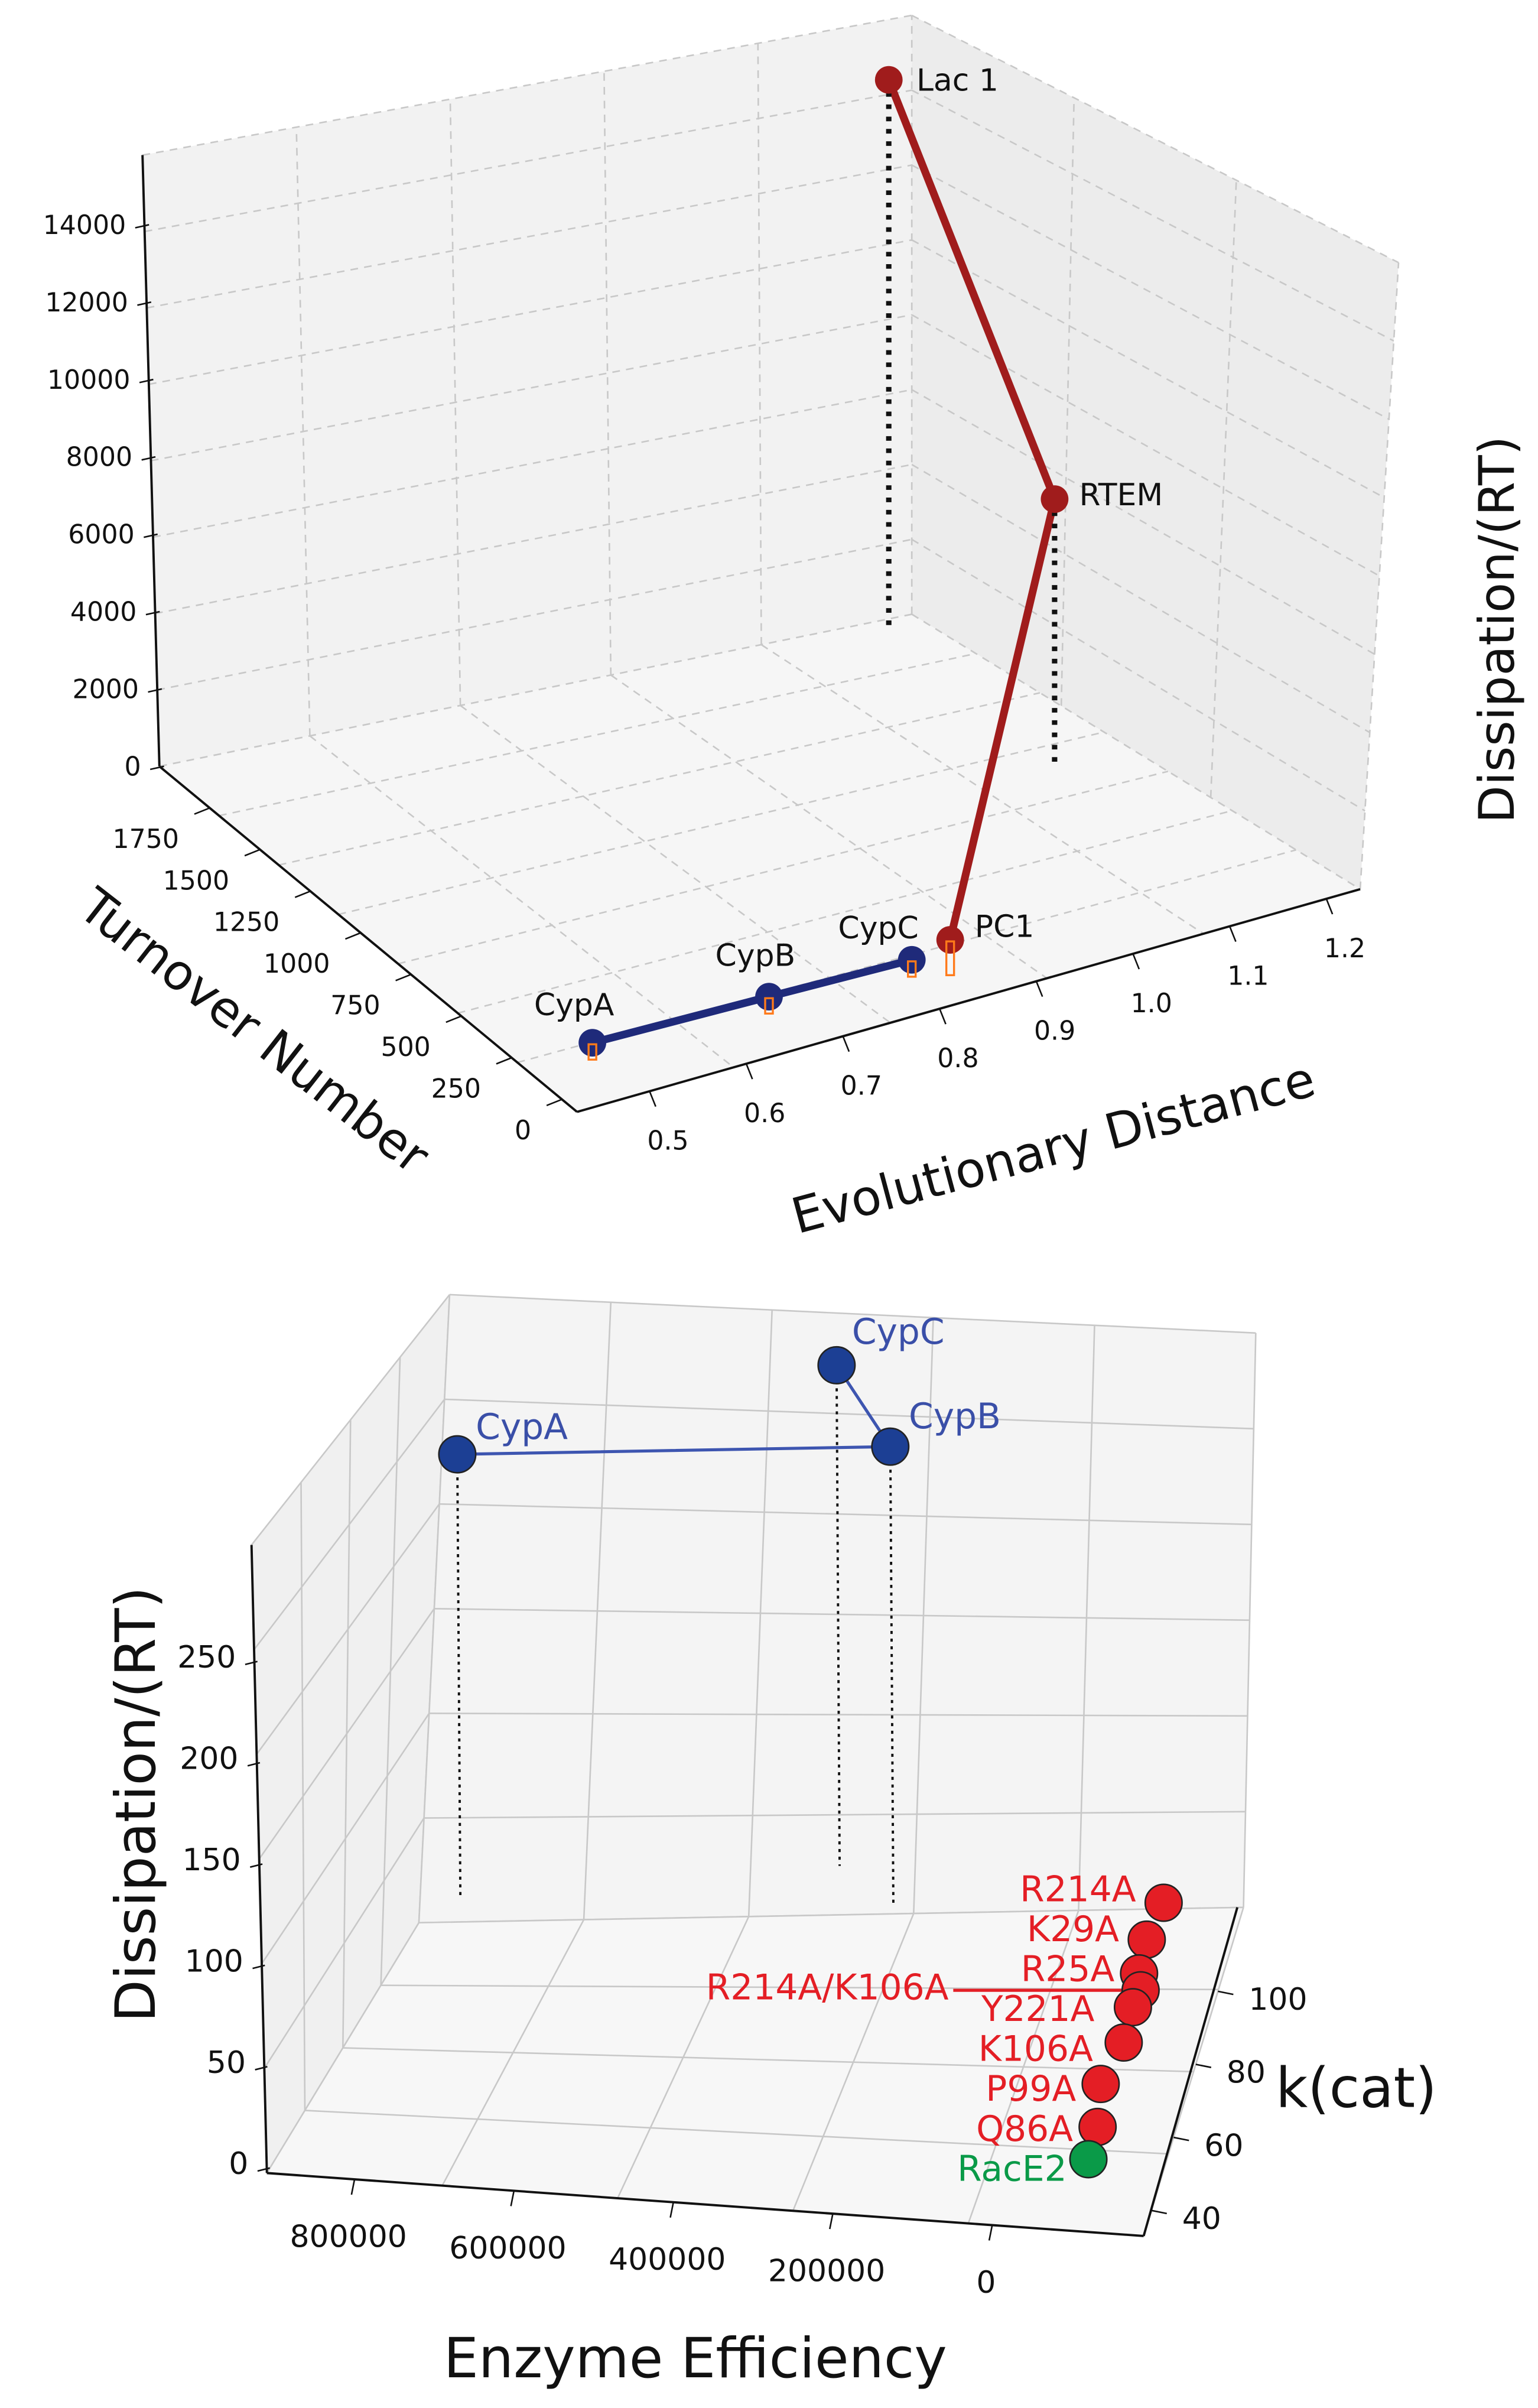 This screenshot has height=2408, width=1538. Describe the element at coordinates (1024, 2129) in the screenshot. I see `bottom-point-label: Q86A` at that location.